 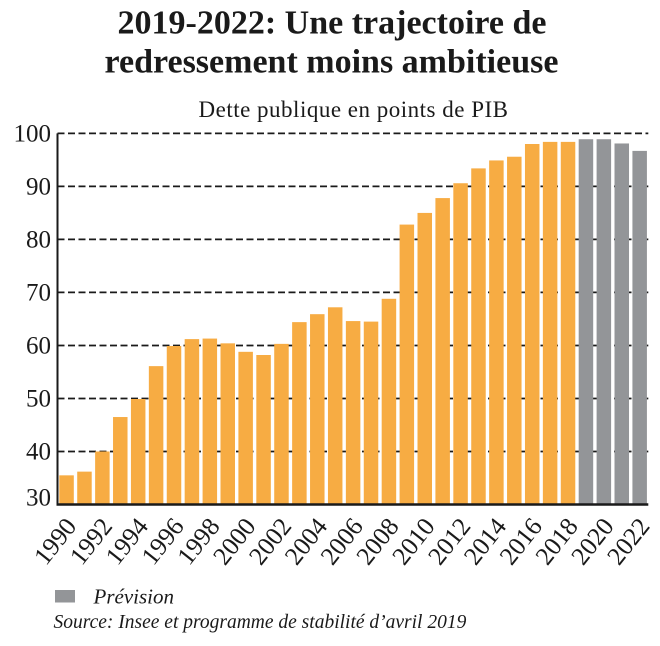 What do you see at coordinates (133, 597) in the screenshot?
I see `svg-text: Prévision` at bounding box center [133, 597].